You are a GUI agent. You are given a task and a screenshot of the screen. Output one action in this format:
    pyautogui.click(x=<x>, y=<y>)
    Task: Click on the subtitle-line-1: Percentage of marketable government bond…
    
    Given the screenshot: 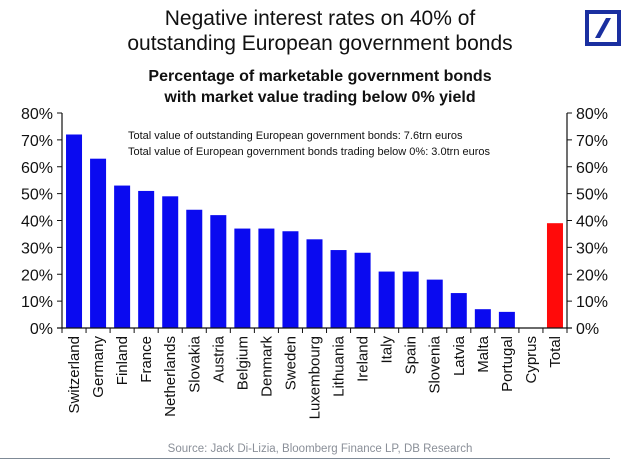 What is the action you would take?
    pyautogui.click(x=320, y=76)
    